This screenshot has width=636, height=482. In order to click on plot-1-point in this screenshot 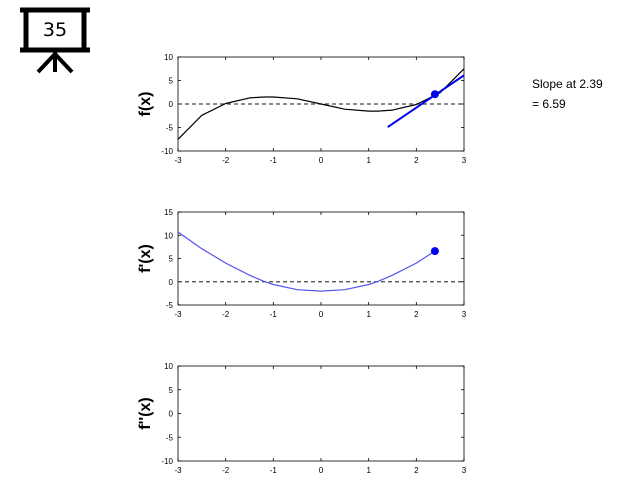, I will do `click(434, 94)`.